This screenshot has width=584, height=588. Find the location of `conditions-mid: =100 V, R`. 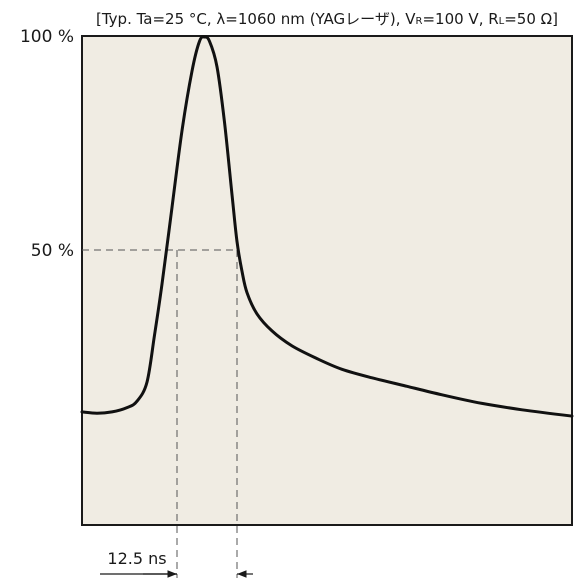

conditions-mid: =100 V, R is located at coordinates (460, 19).